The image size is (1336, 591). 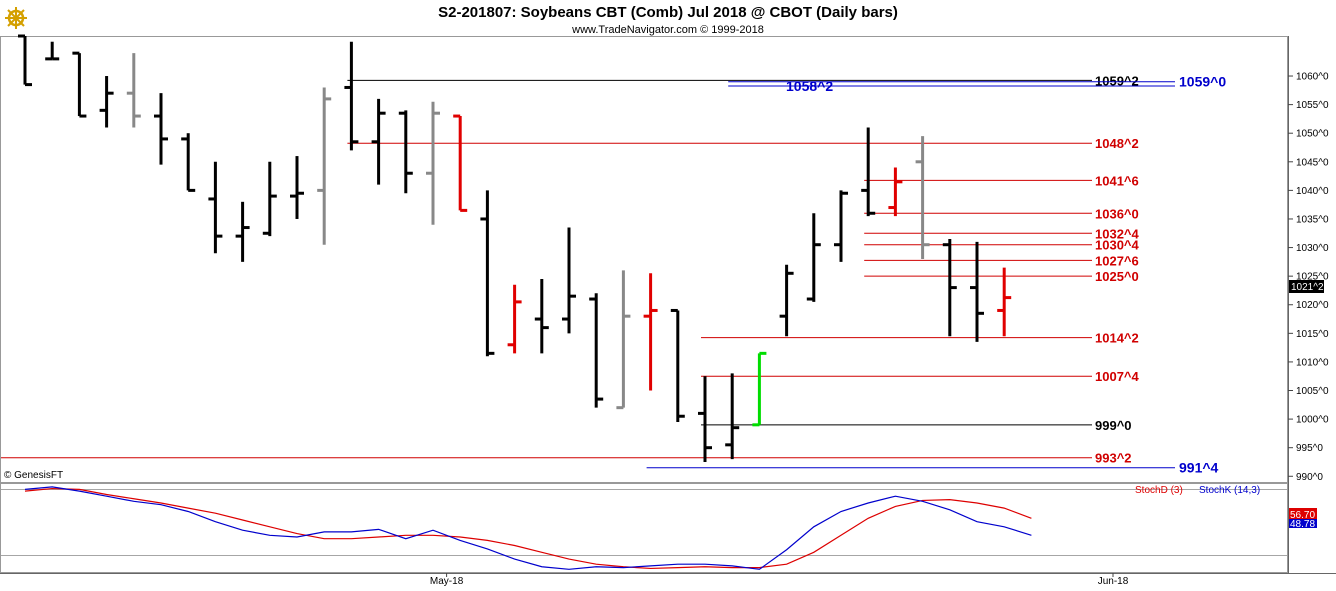 I want to click on stoch-k-line, so click(x=528, y=528).